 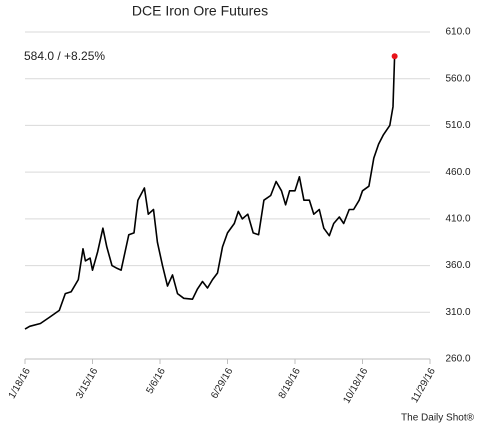 What do you see at coordinates (457, 32) in the screenshot?
I see `y-tick-label: 610.0` at bounding box center [457, 32].